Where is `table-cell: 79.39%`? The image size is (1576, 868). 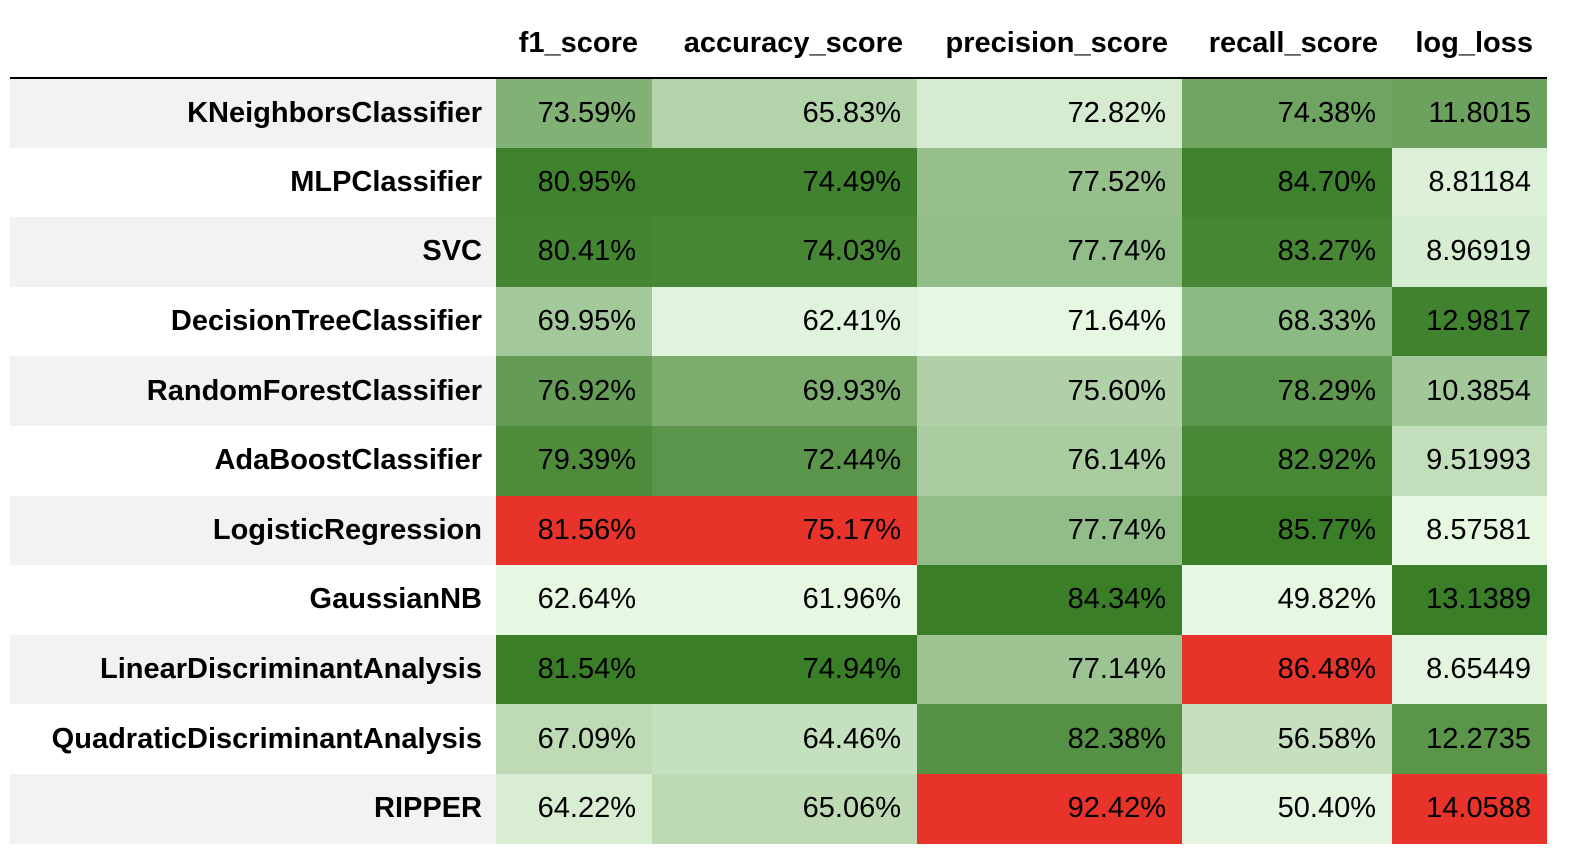
table-cell: 79.39% is located at coordinates (574, 460).